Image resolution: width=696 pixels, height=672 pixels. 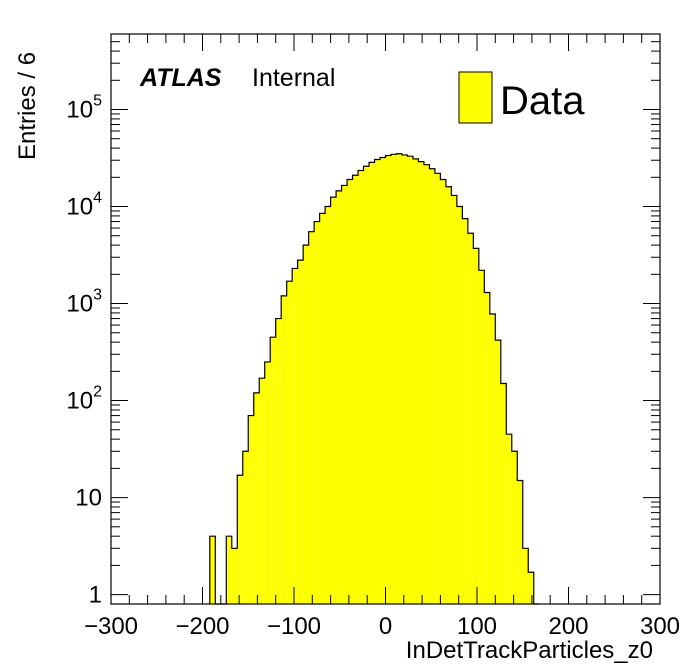 I want to click on x-tick-label: −100, so click(x=294, y=626).